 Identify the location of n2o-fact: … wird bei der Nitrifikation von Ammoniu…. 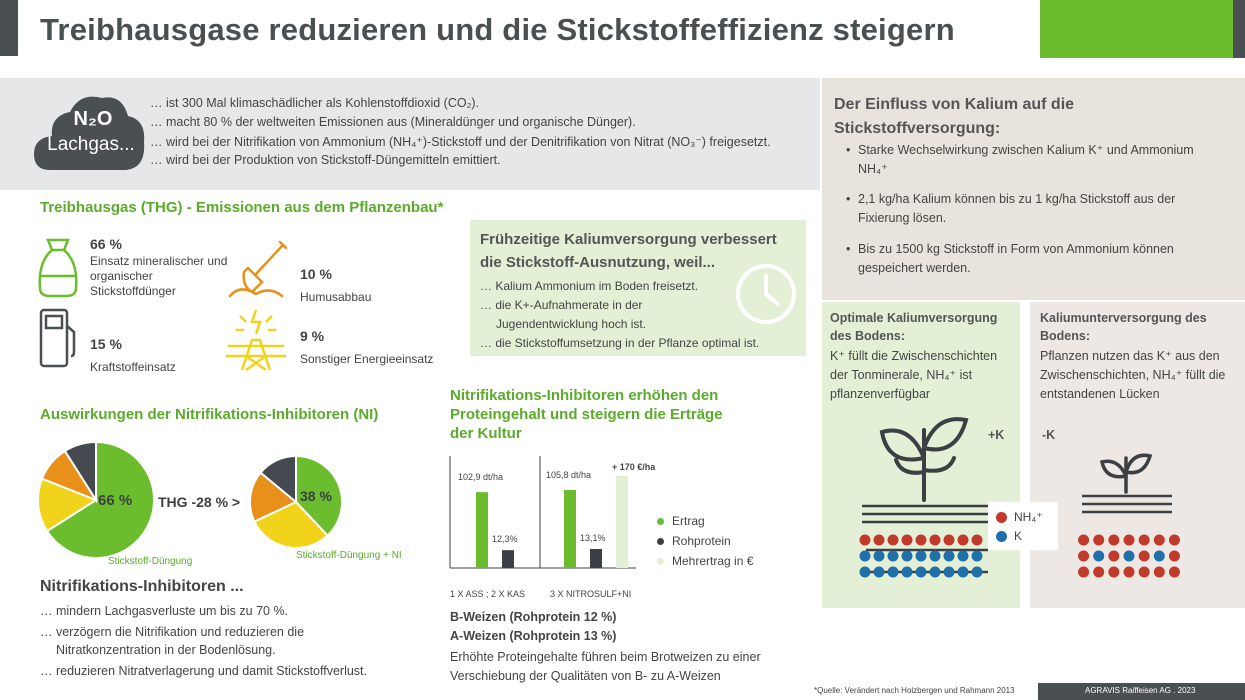
(460, 142).